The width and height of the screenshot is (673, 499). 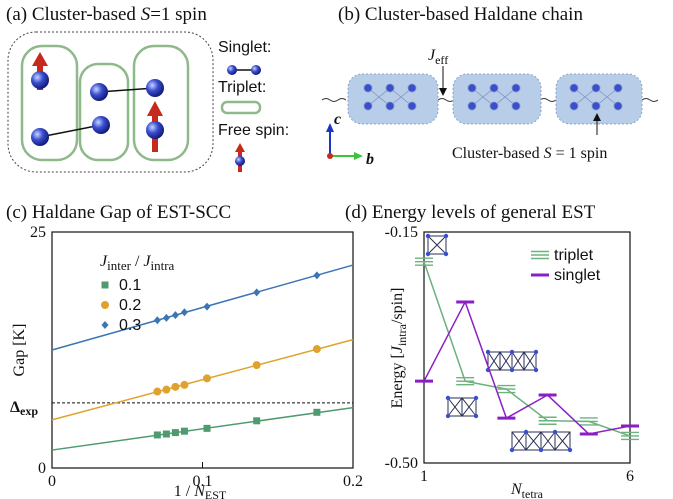 I want to click on legend-label: 0.3, so click(x=130, y=325).